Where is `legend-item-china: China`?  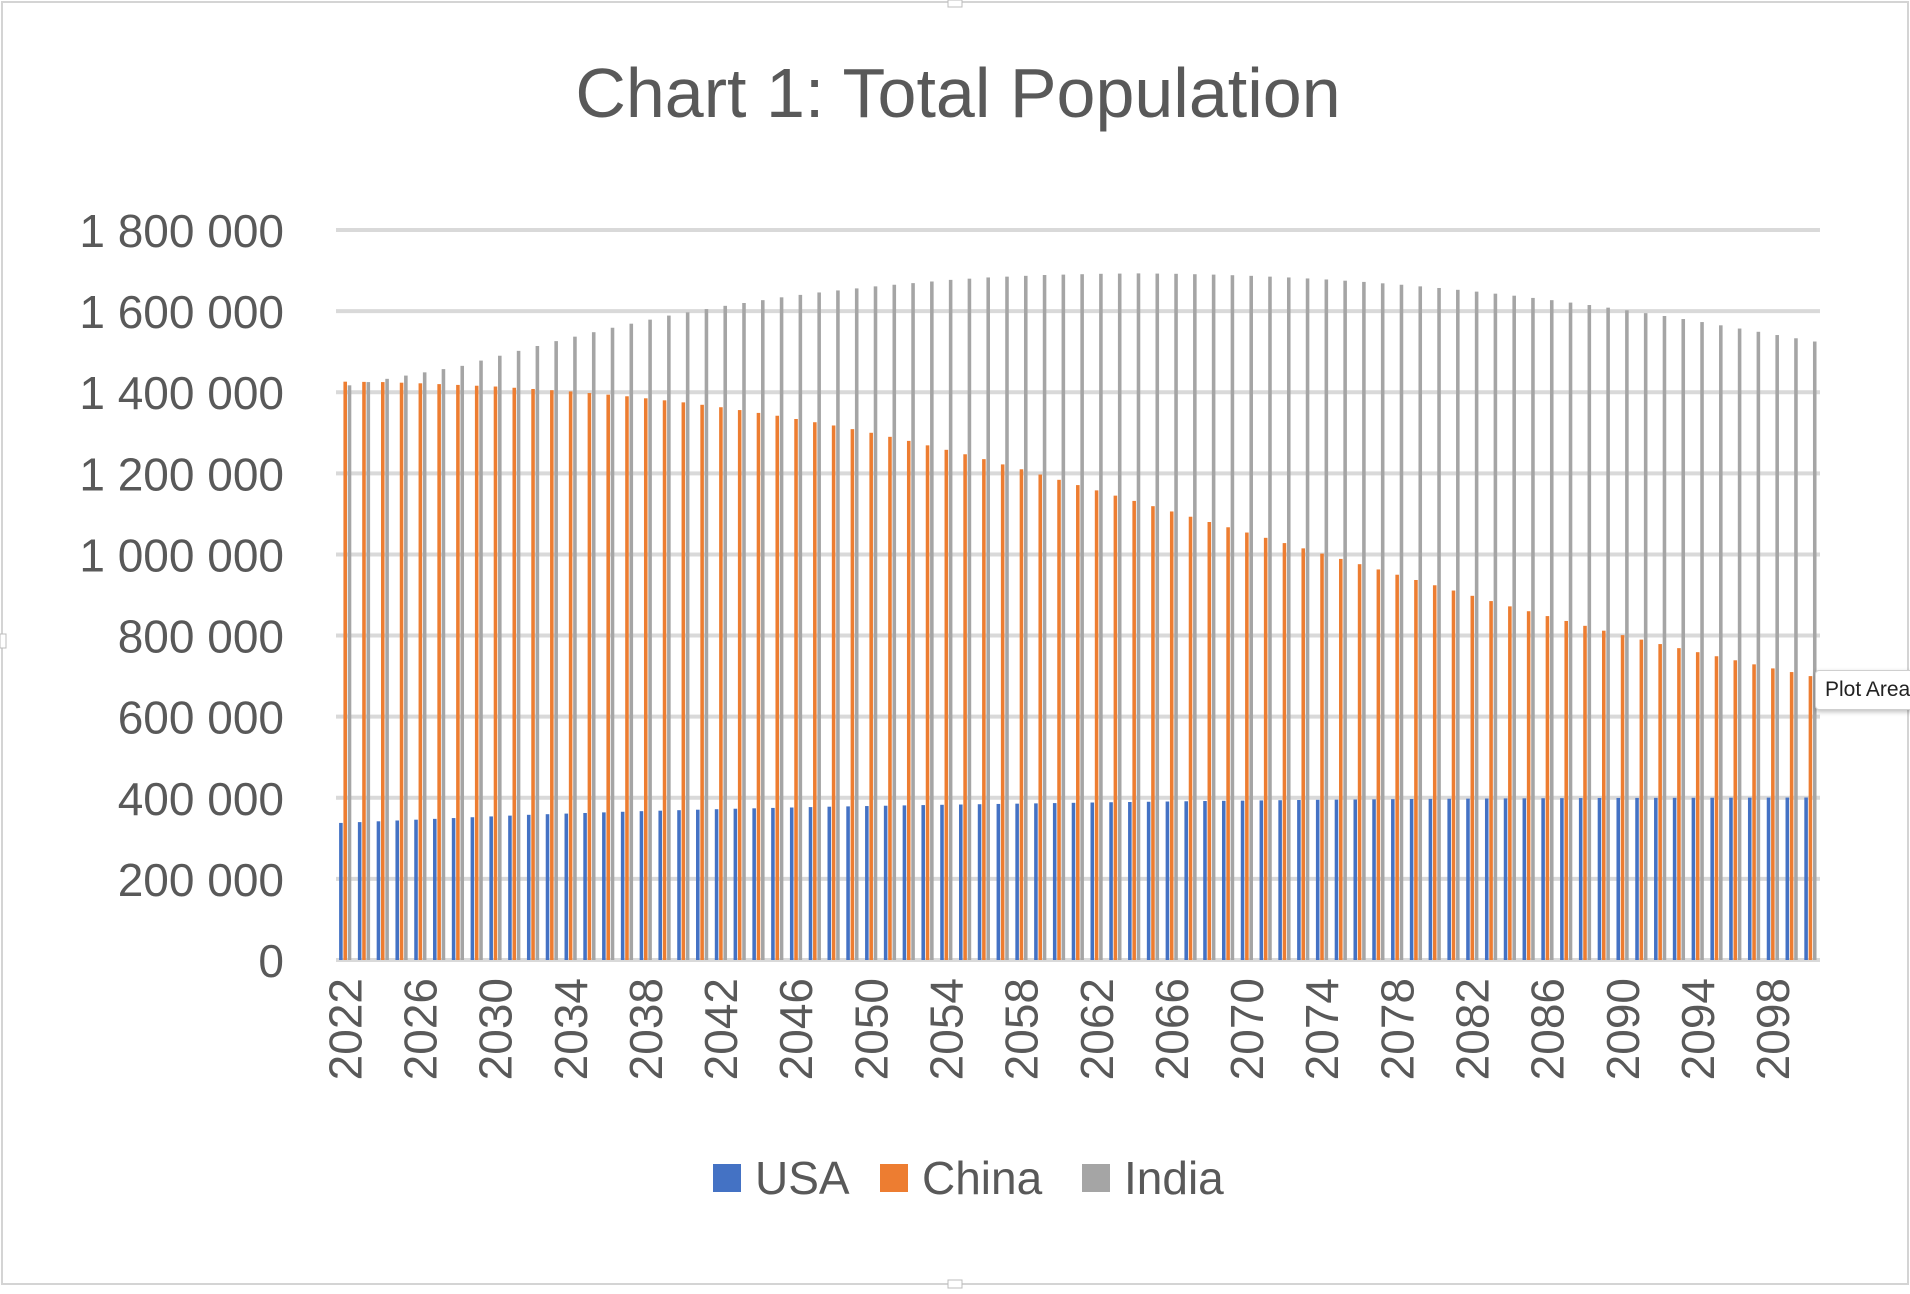 legend-item-china: China is located at coordinates (961, 1178).